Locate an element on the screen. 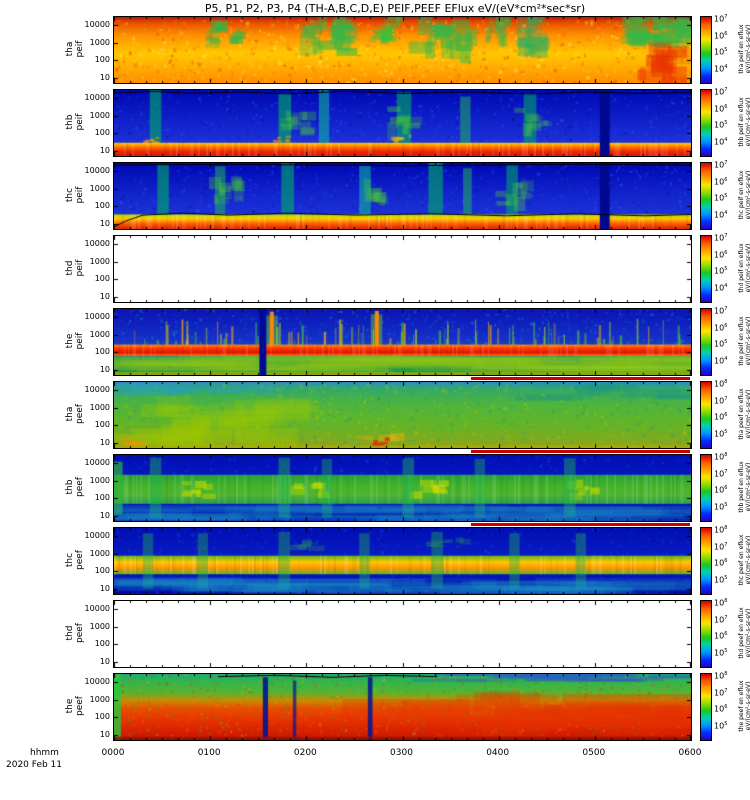  colorbar-the-peef is located at coordinates (706, 707).